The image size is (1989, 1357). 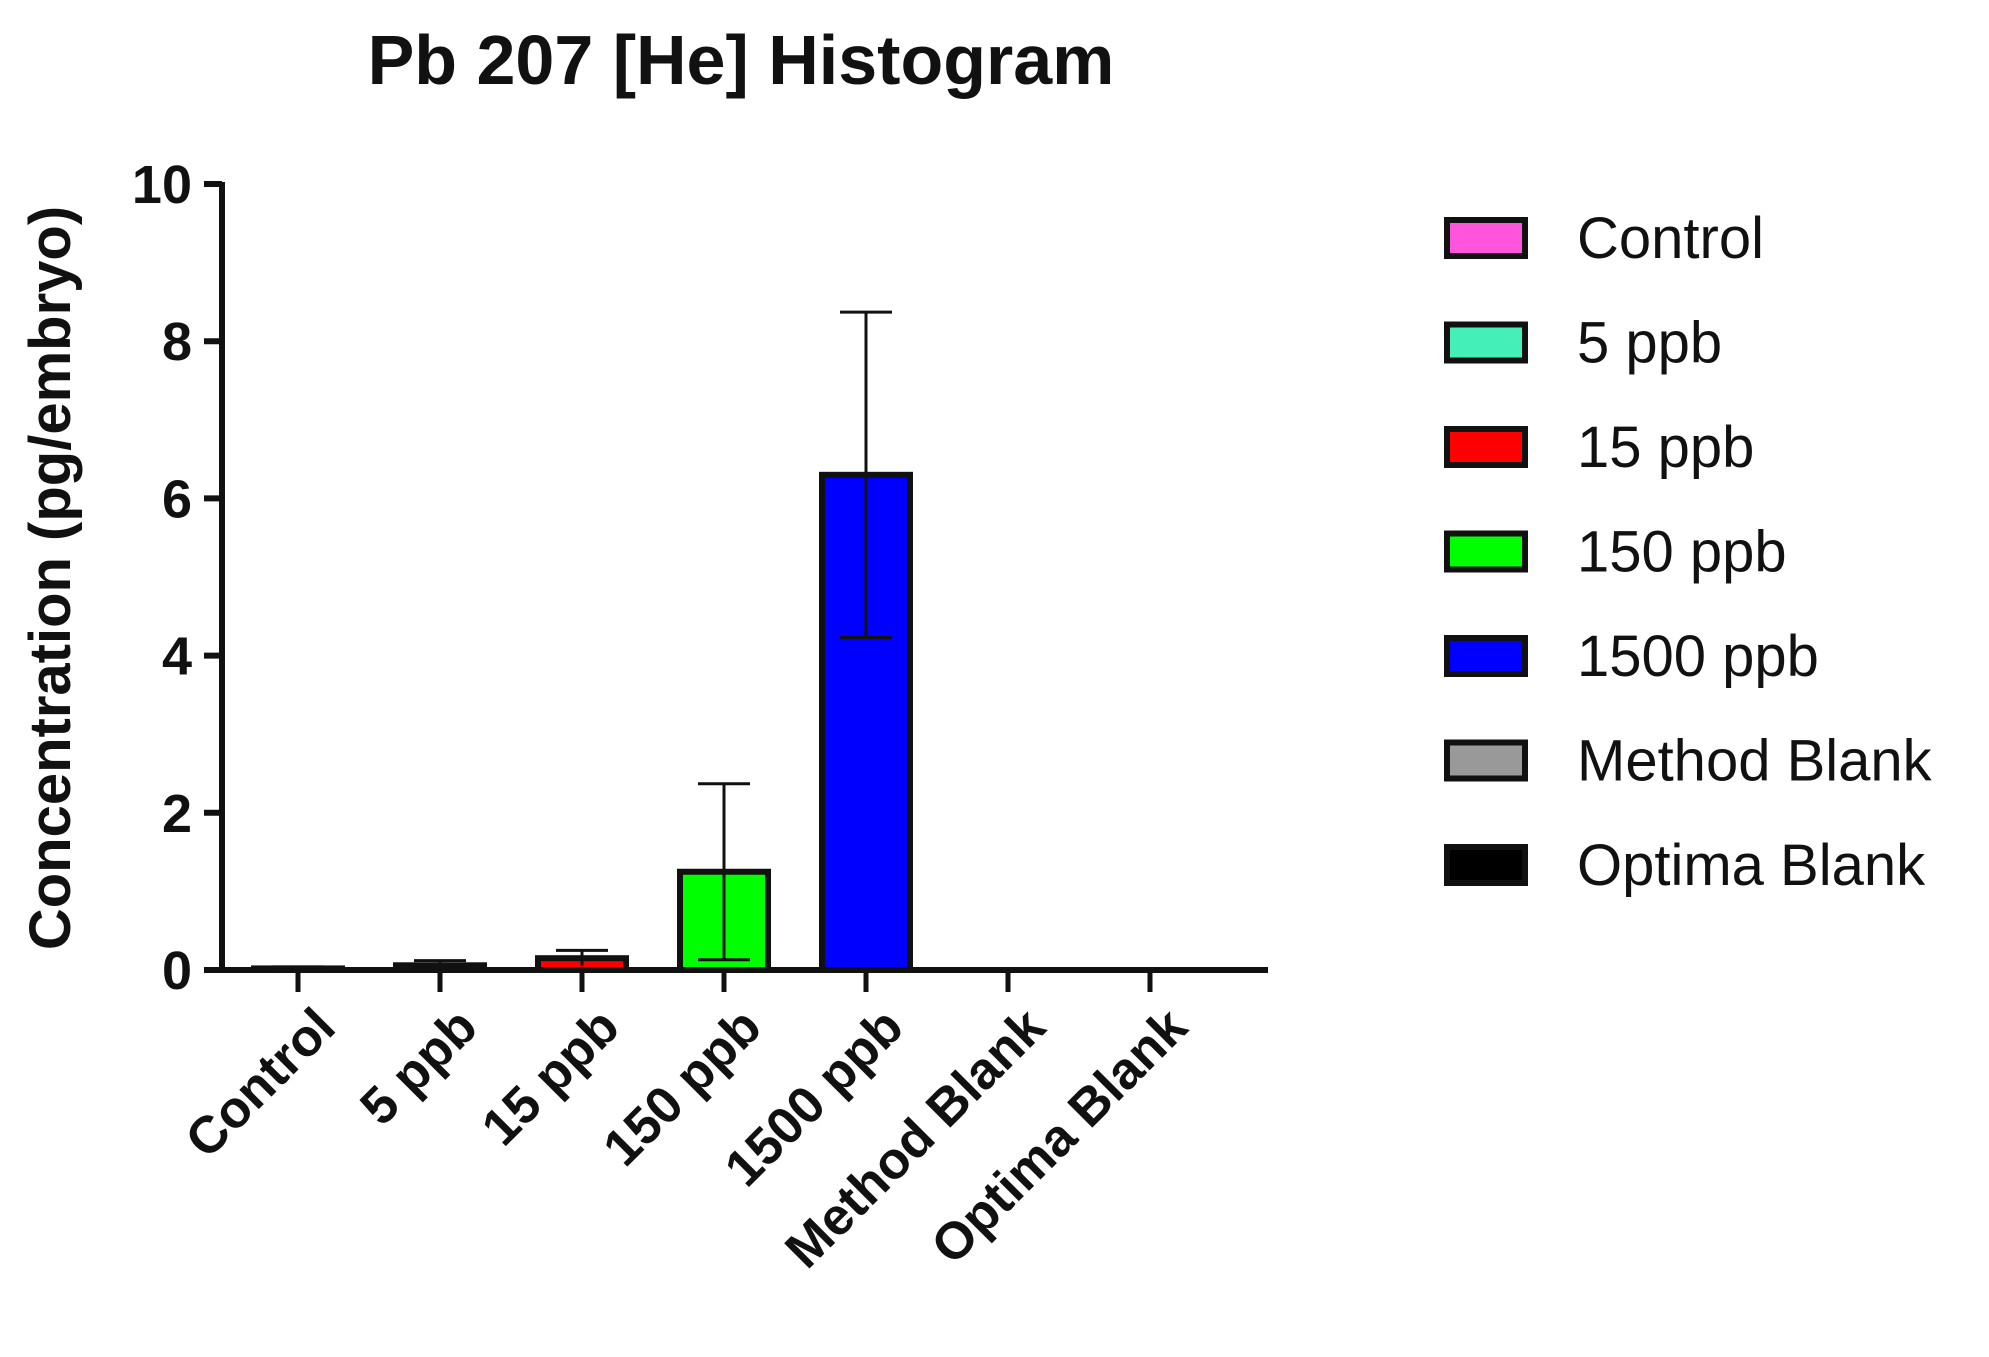 I want to click on bars, so click(x=582, y=722).